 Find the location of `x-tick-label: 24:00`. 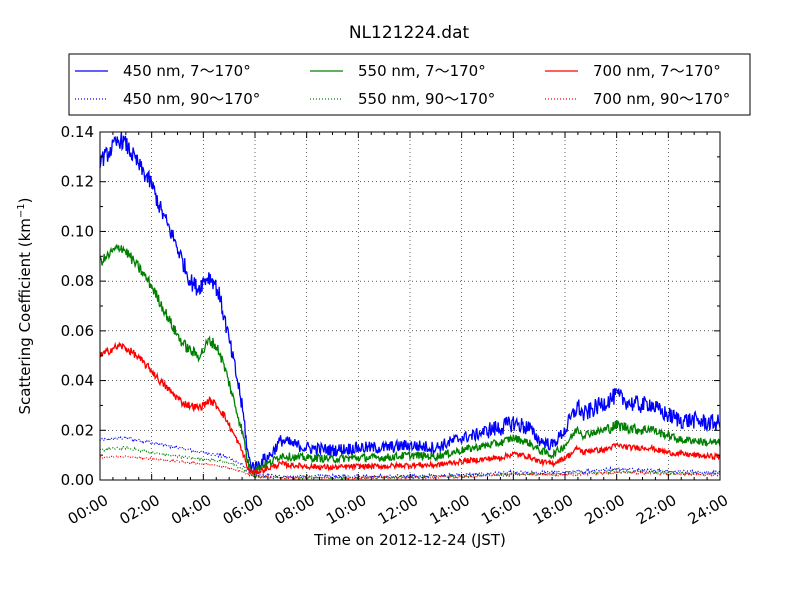

x-tick-label: 24:00 is located at coordinates (708, 509).